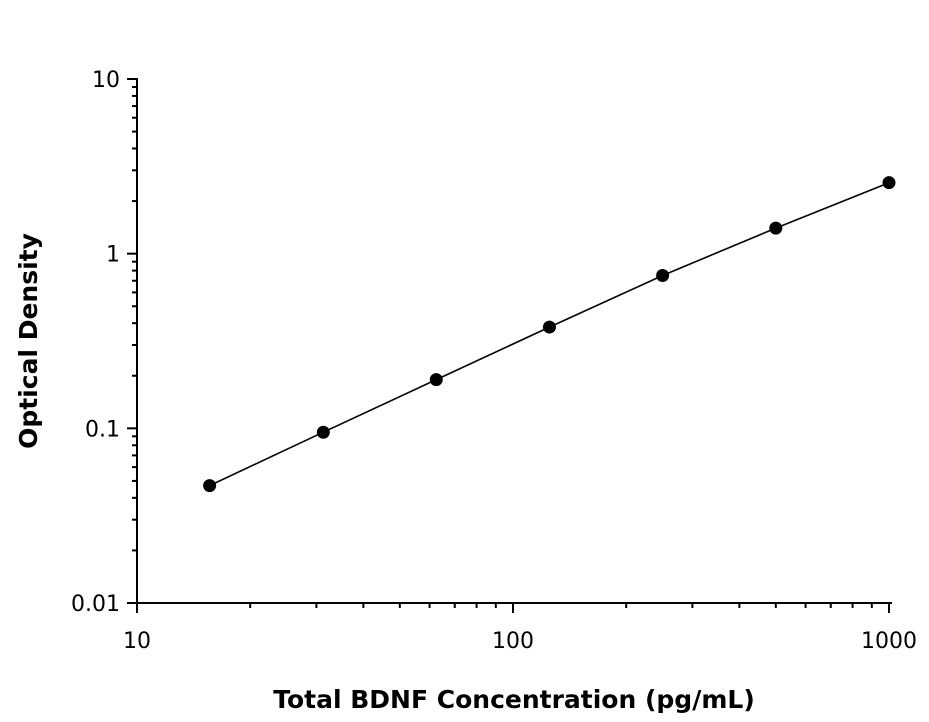 The height and width of the screenshot is (722, 929). Describe the element at coordinates (95, 604) in the screenshot. I see `y-tick-label: 0.01` at that location.